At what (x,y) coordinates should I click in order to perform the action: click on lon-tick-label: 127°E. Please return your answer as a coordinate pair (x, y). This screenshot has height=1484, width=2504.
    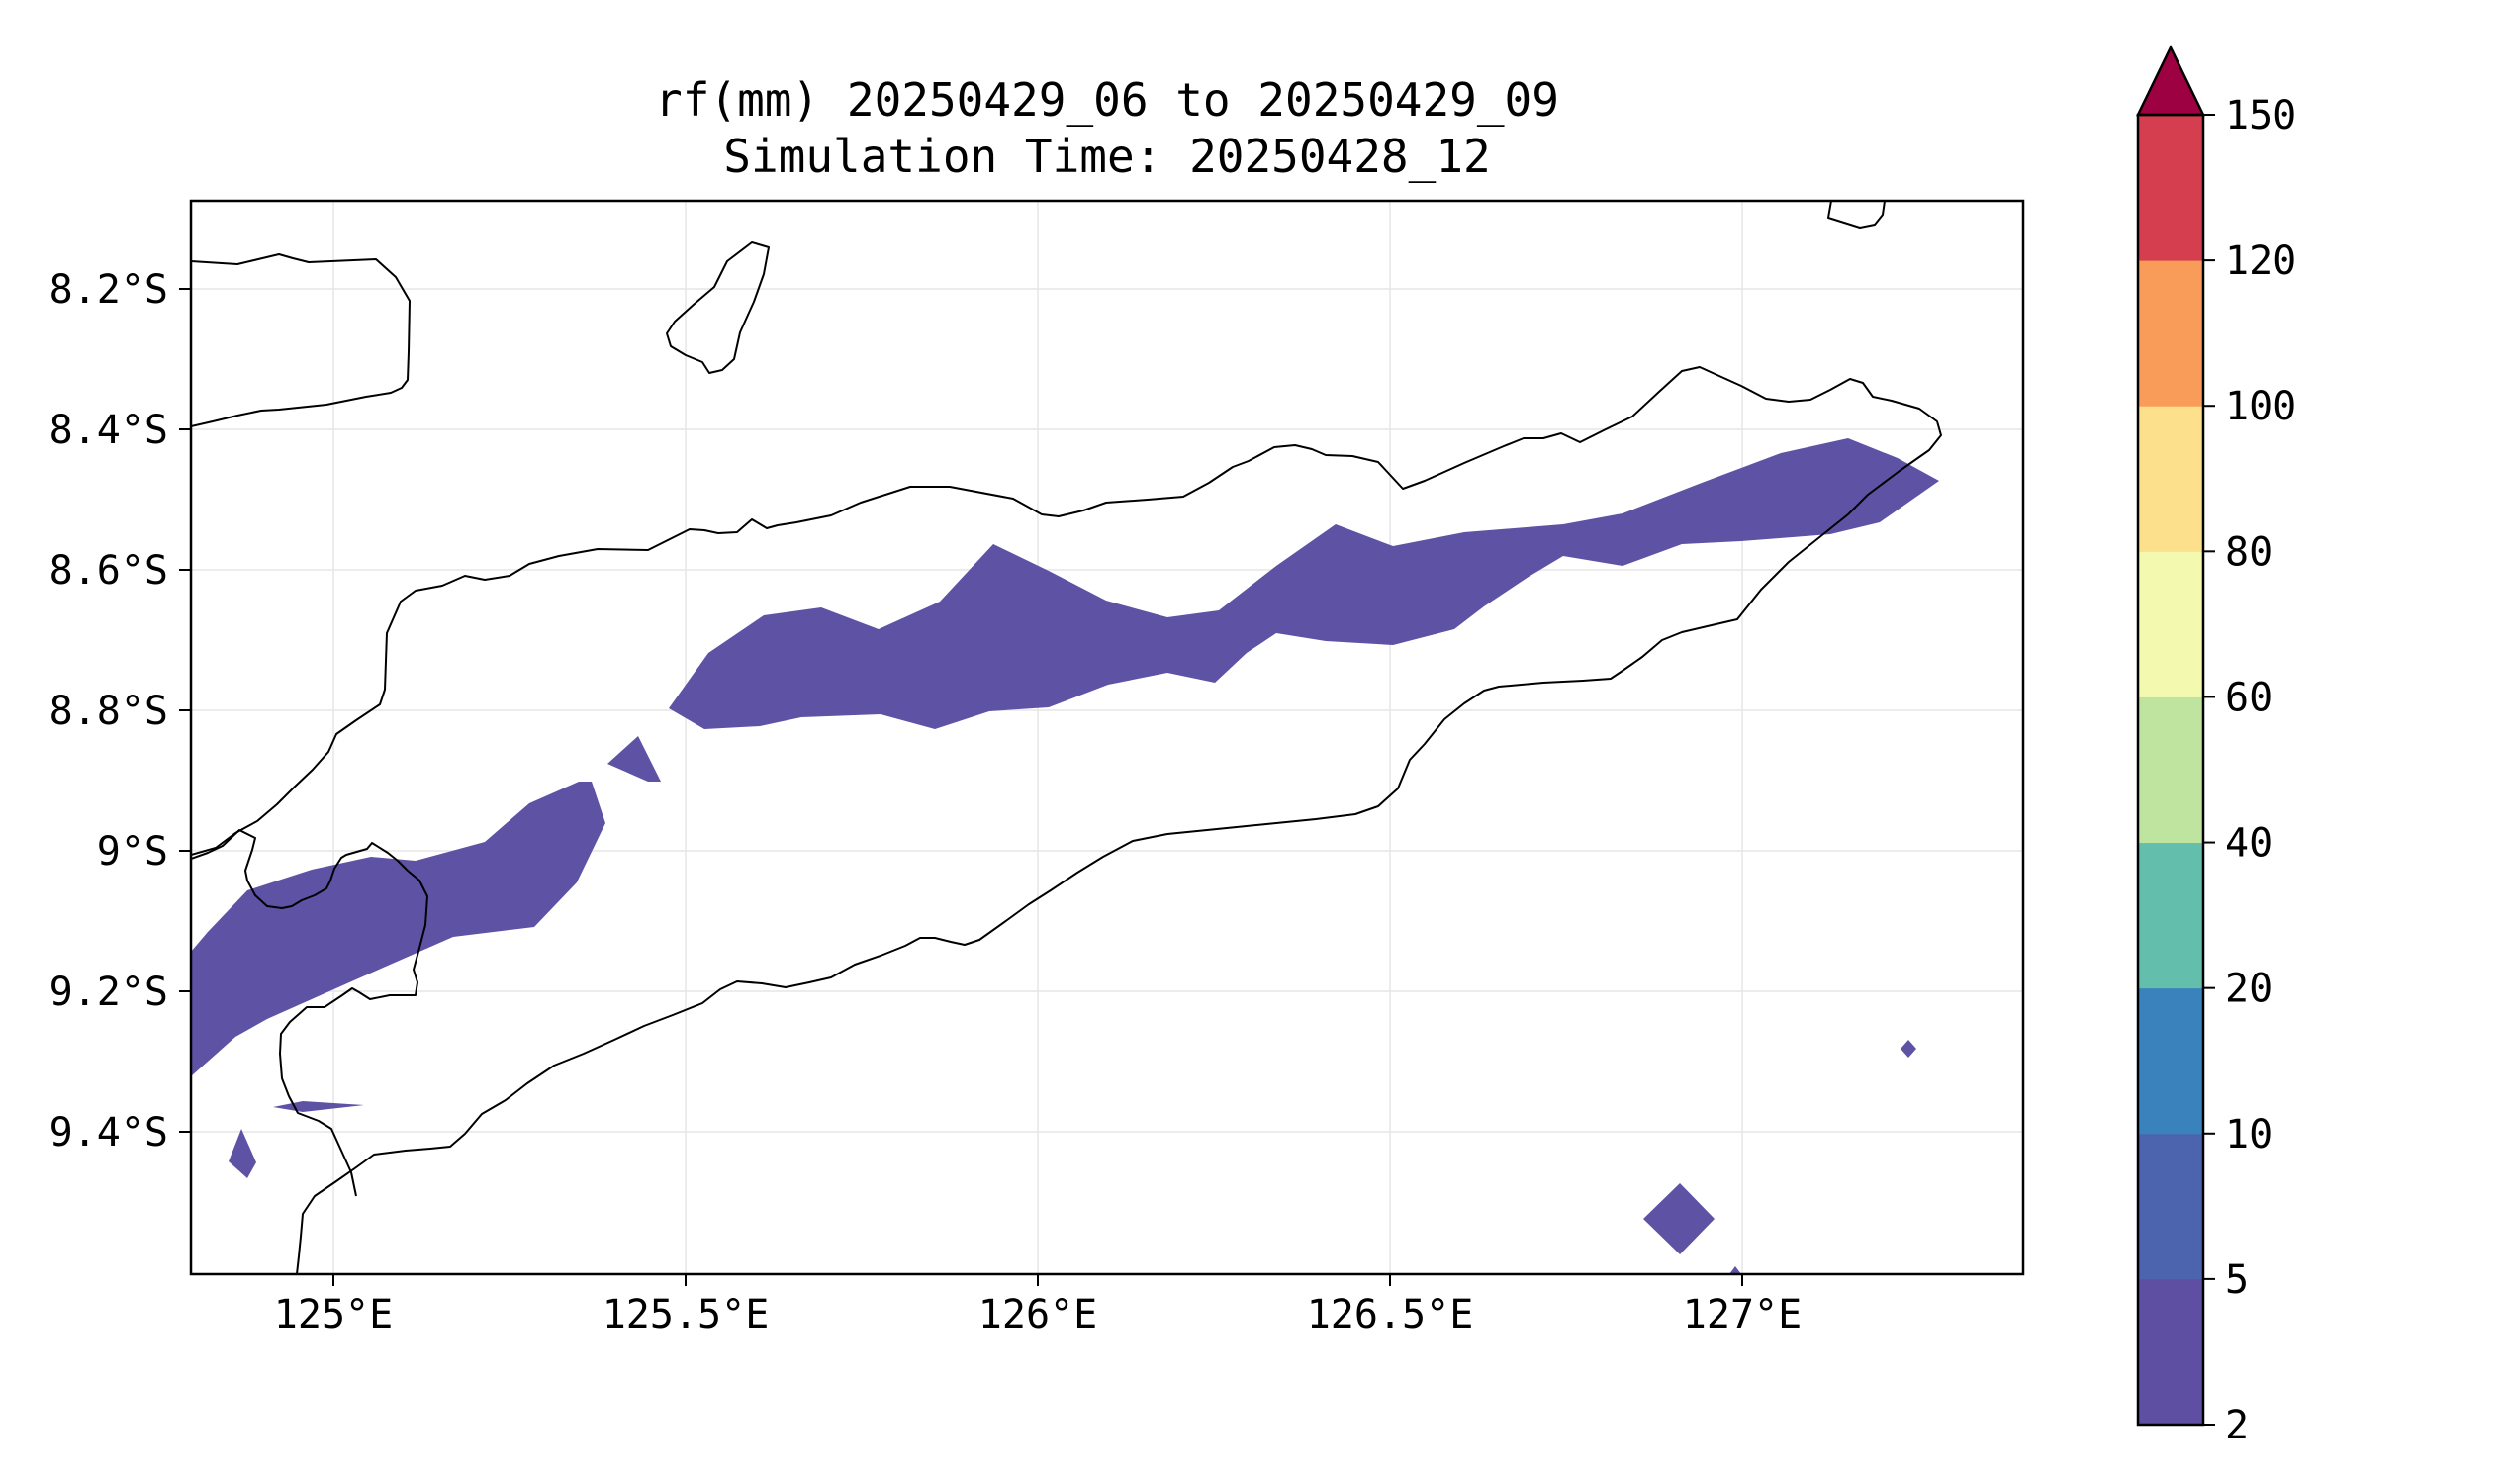
    Looking at the image, I should click on (1742, 1315).